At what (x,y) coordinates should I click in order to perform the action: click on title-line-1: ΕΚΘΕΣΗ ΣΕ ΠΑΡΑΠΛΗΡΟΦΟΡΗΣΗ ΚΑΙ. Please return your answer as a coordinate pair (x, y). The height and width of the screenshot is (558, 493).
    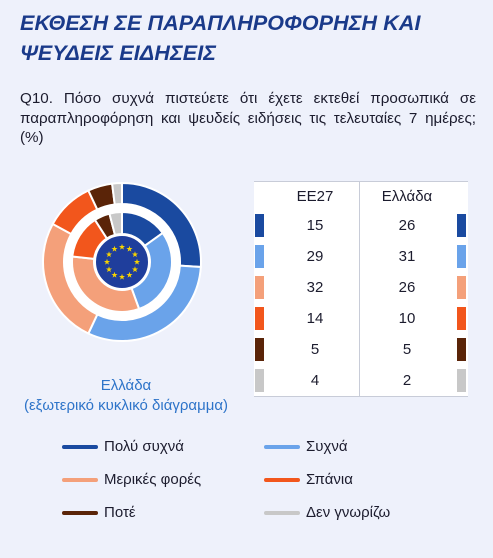
    Looking at the image, I should click on (220, 23).